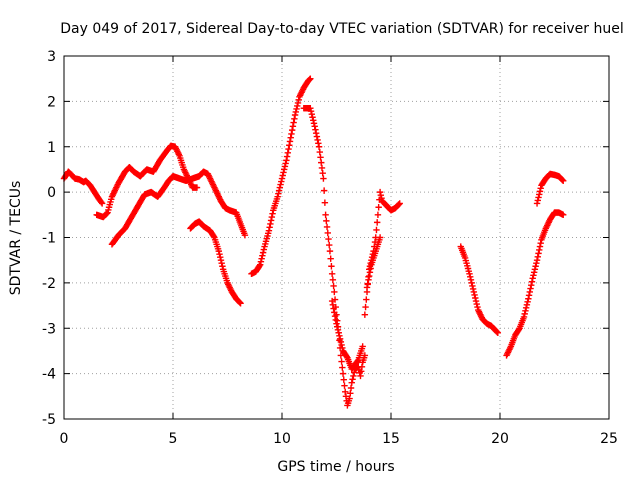 This screenshot has width=640, height=480. What do you see at coordinates (500, 439) in the screenshot?
I see `x-tick-label: 20` at bounding box center [500, 439].